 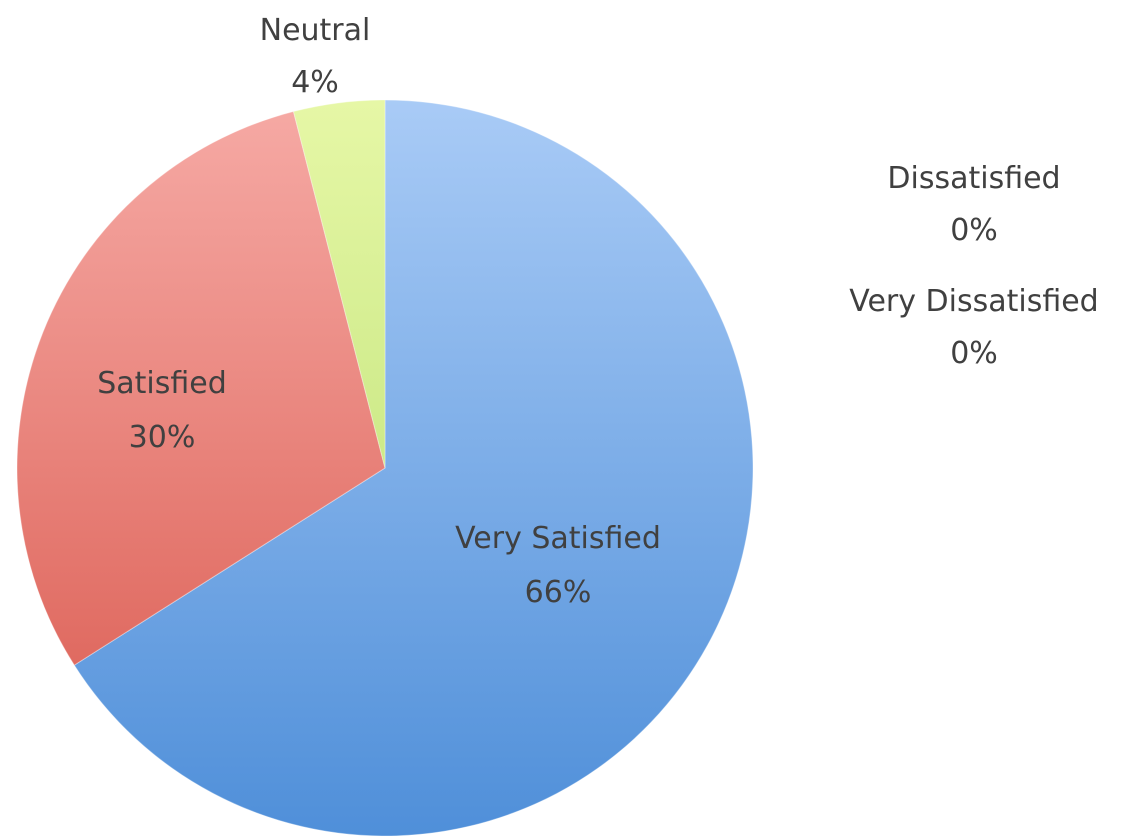 I want to click on label-dissatisfied-name: Dissatisfied, so click(x=973, y=178).